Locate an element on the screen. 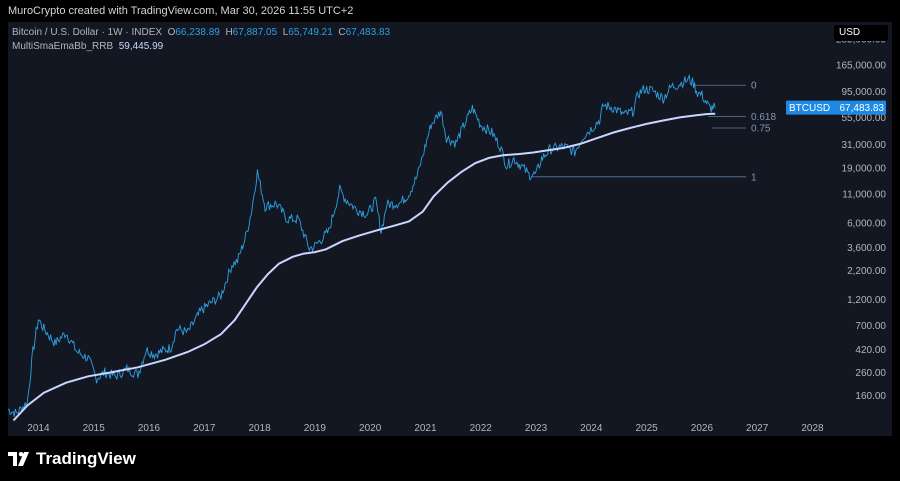 The height and width of the screenshot is (481, 900). legend-open: 66,238.89 is located at coordinates (197, 32).